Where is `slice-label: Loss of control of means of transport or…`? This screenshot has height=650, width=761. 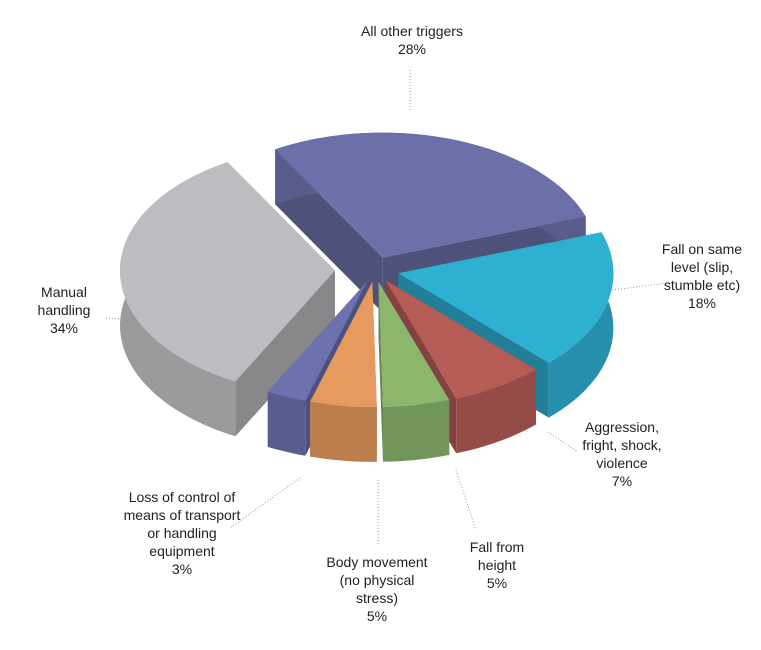
slice-label: Loss of control of means of transport or… is located at coordinates (182, 533).